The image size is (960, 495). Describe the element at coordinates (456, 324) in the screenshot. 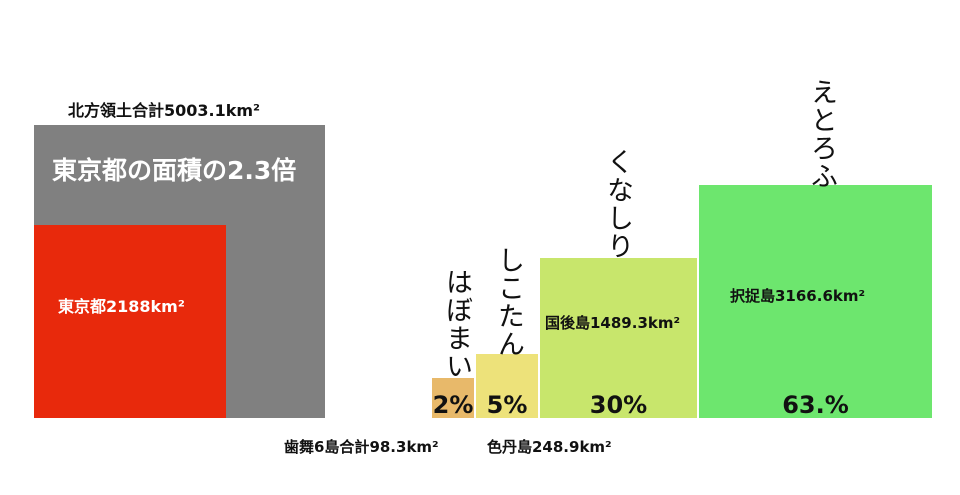

I see `island-reading: はぼまい` at that location.